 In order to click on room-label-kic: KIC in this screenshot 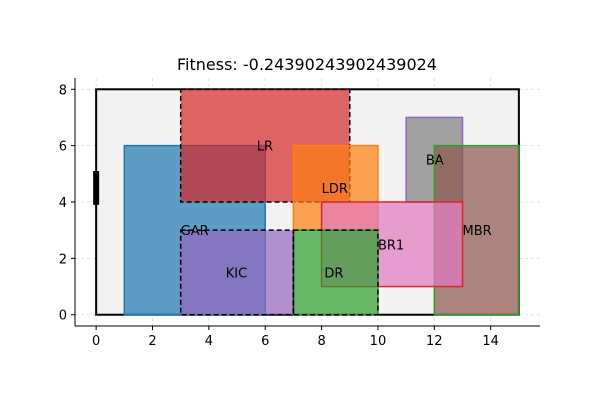, I will do `click(236, 273)`.